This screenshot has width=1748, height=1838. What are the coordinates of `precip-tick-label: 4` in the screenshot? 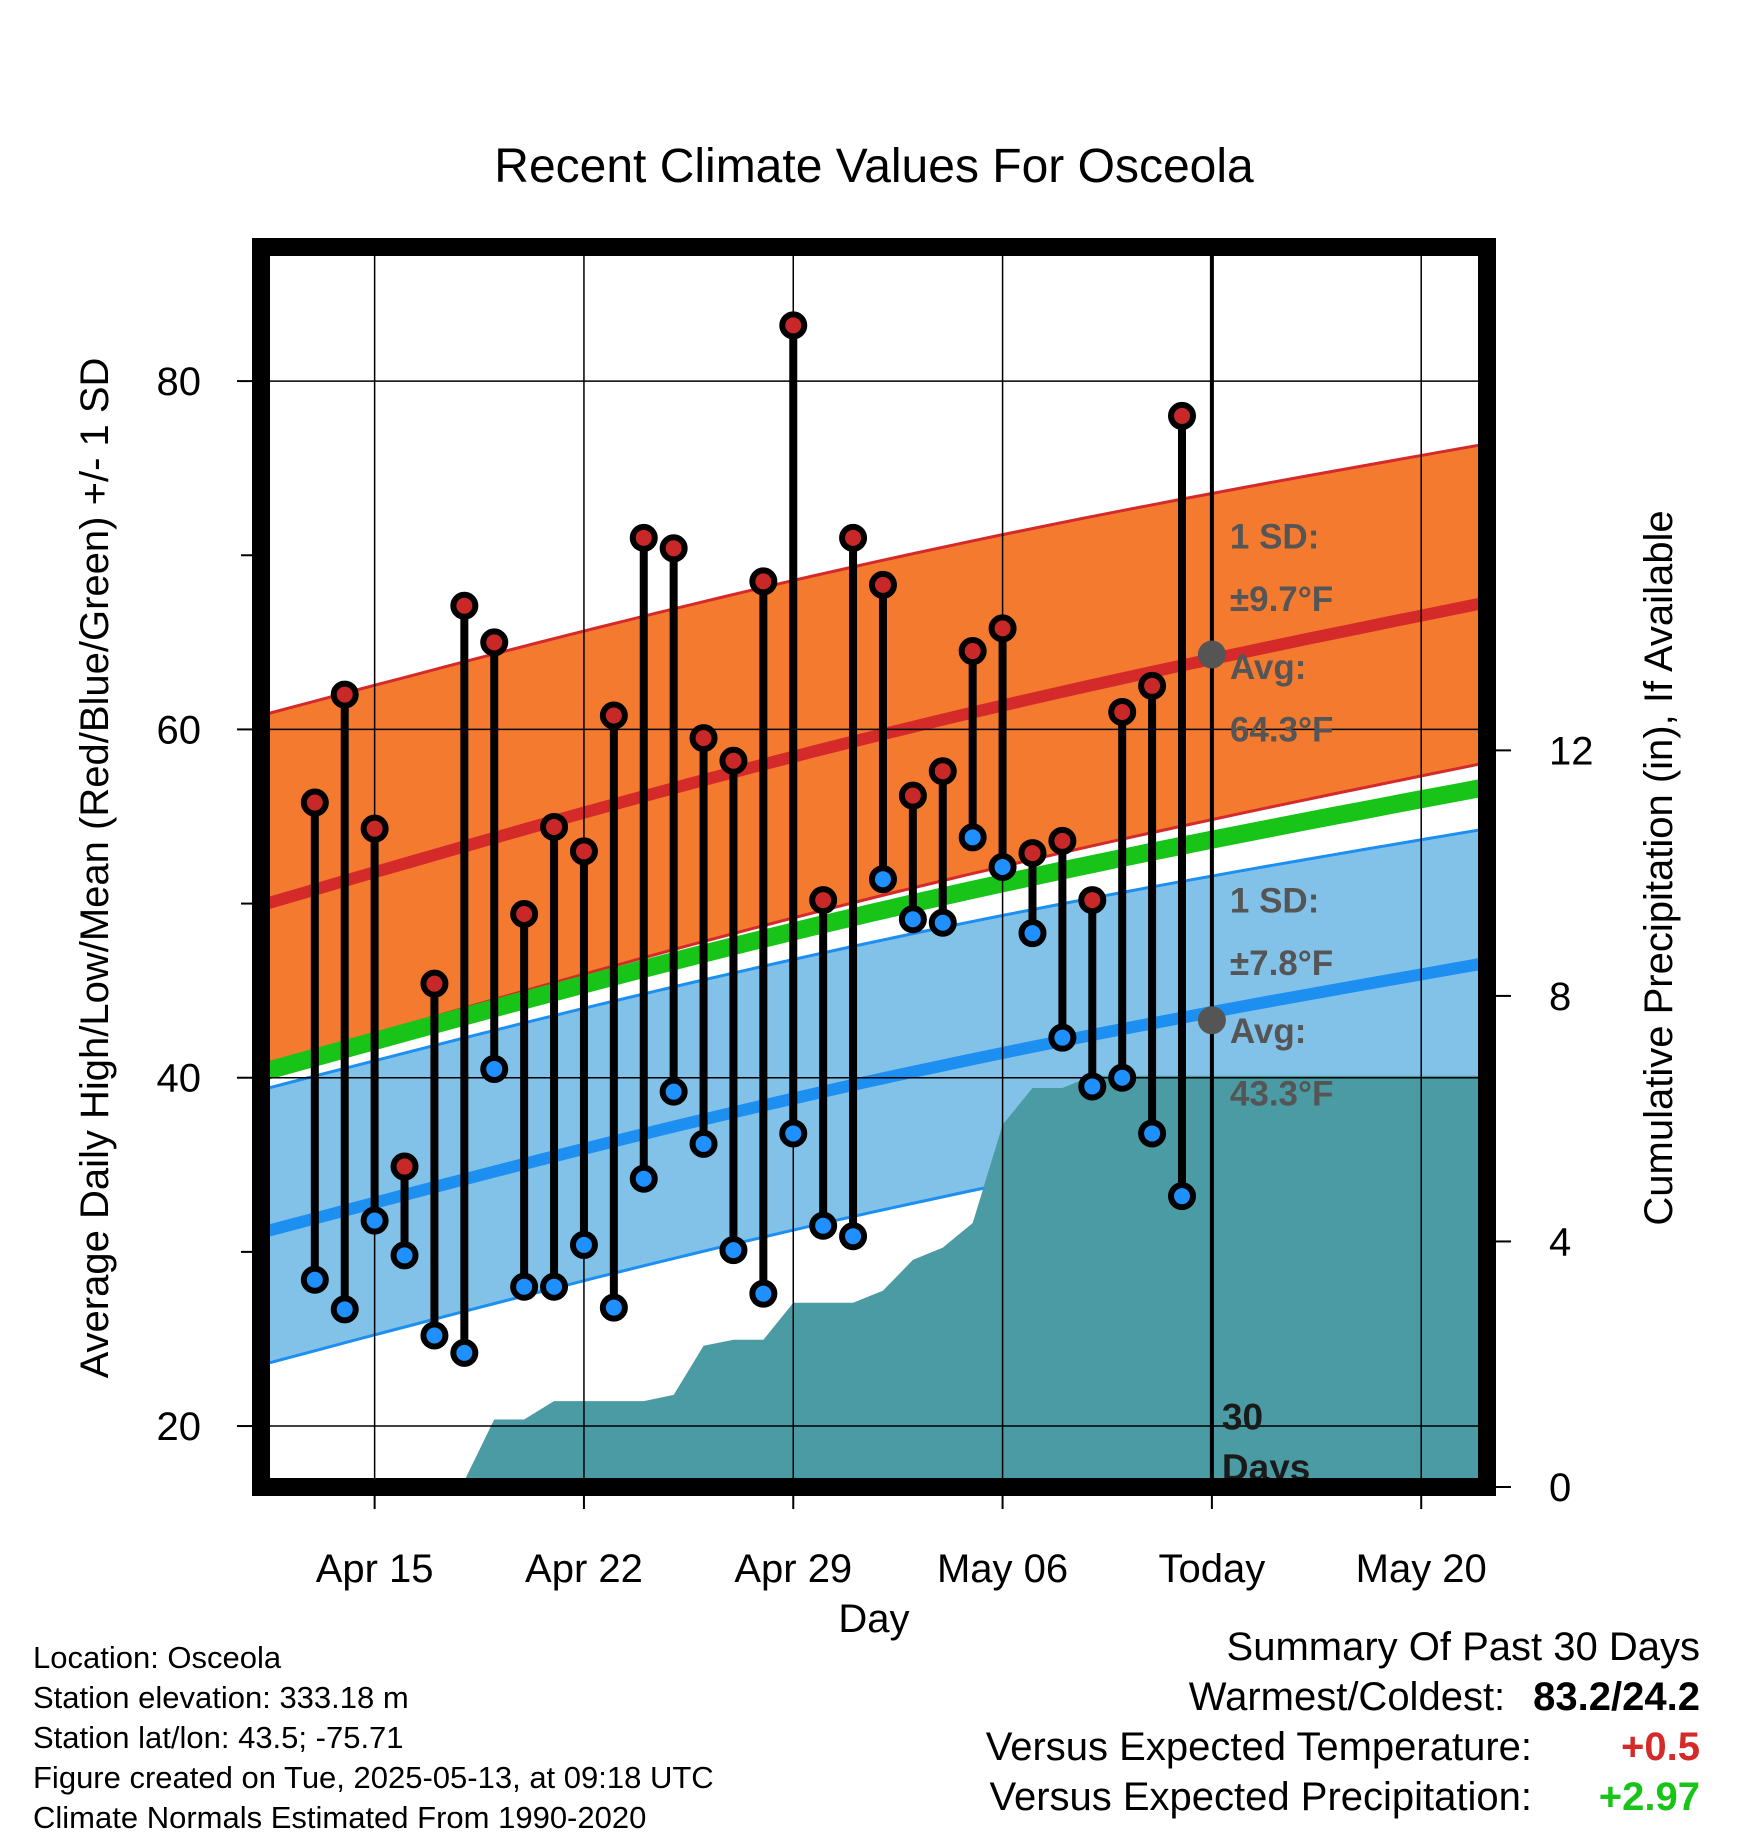 It's located at (1560, 1242).